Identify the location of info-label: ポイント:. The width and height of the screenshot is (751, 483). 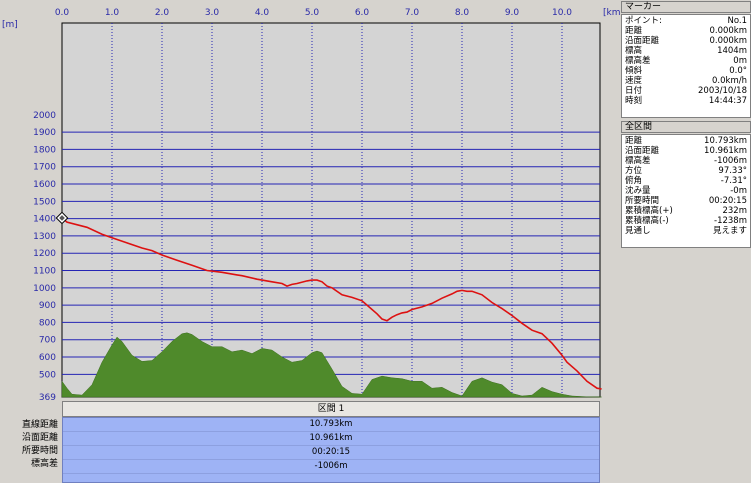
(643, 21).